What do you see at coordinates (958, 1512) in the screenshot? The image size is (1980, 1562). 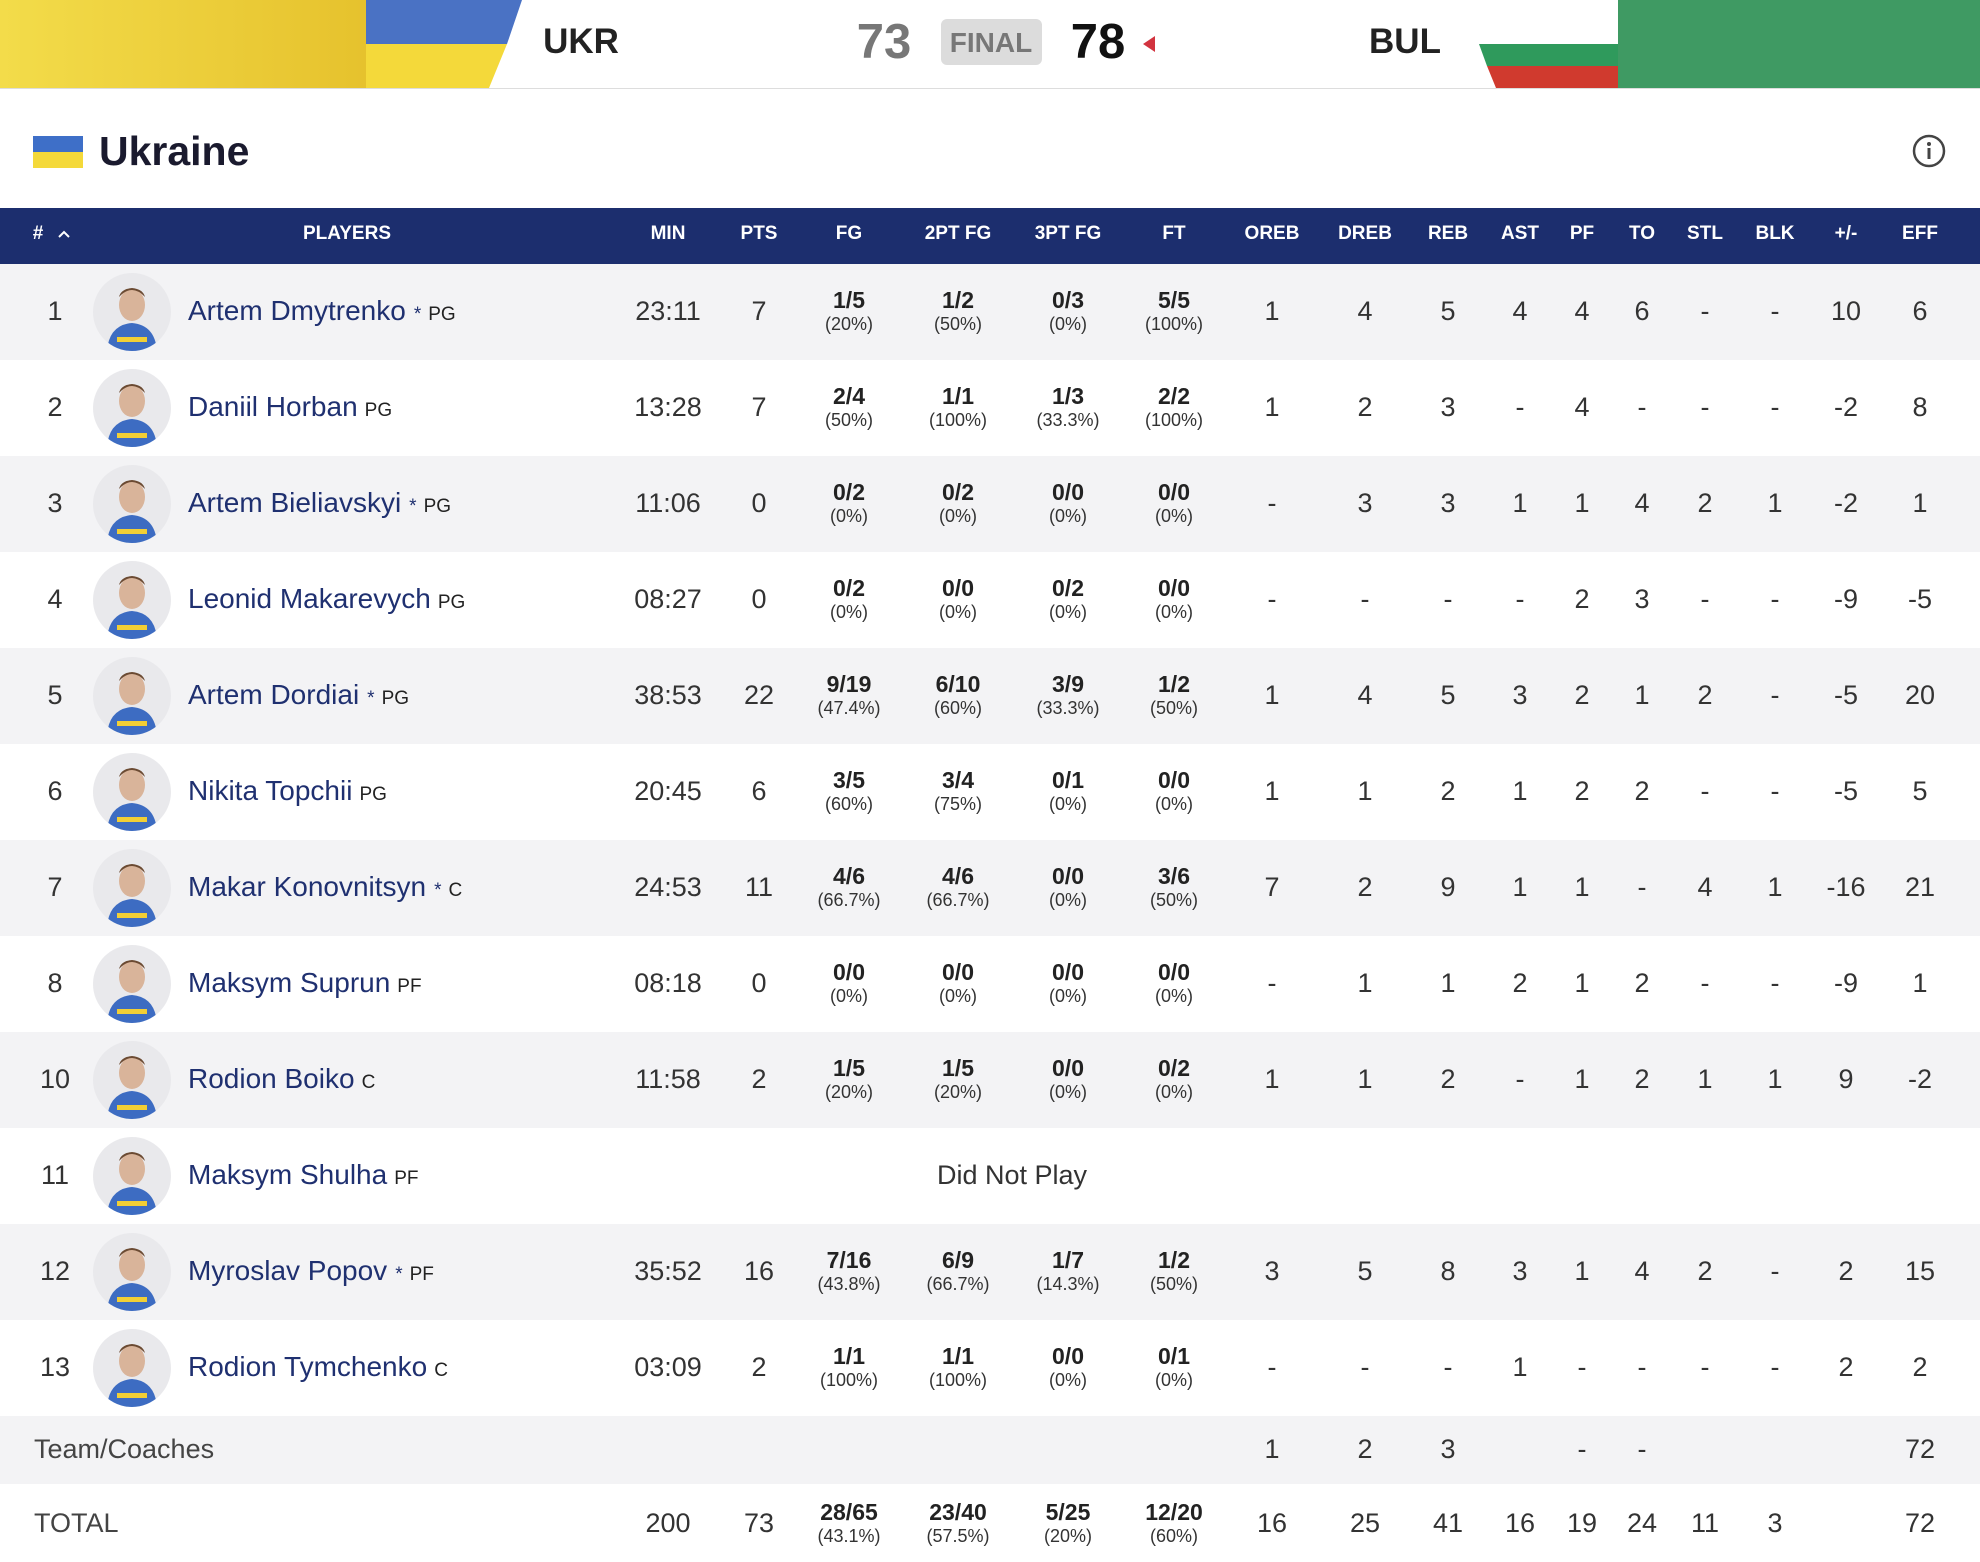 I see `shot-made-attempted: 23/40` at bounding box center [958, 1512].